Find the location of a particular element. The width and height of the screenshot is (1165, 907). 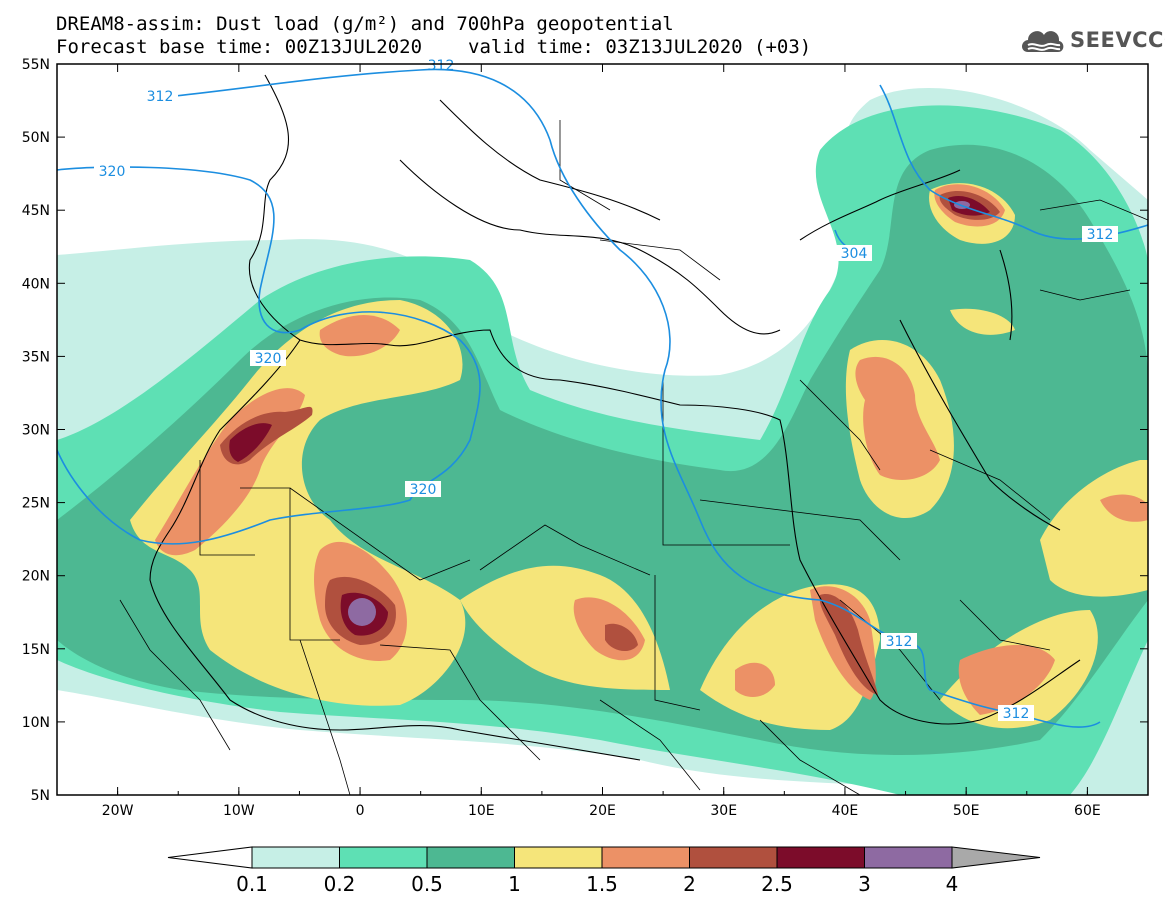

lat-label: 20N is located at coordinates (36, 577).